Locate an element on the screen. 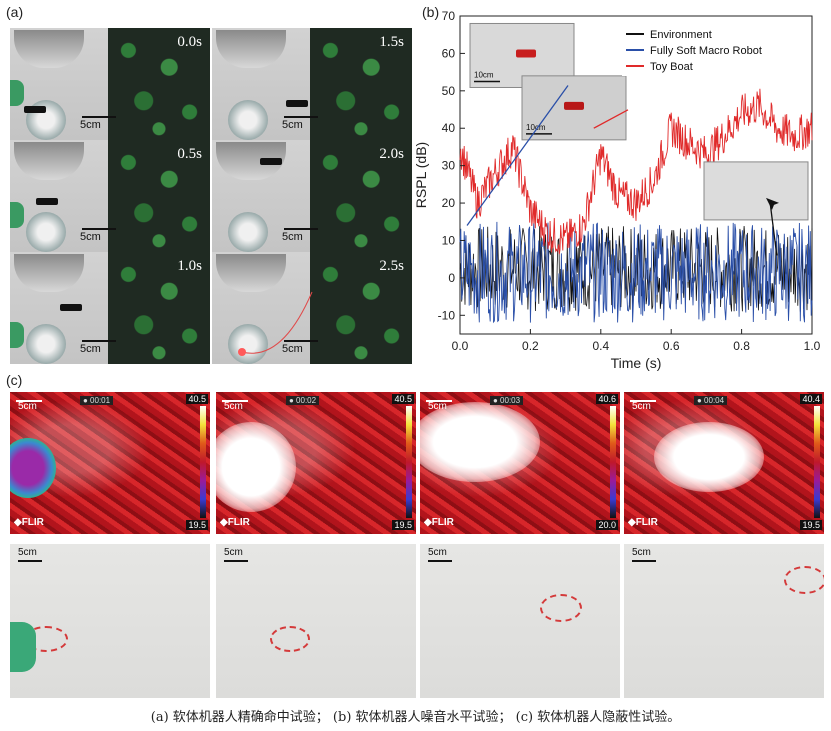 Image resolution: width=831 pixels, height=731 pixels. recording-timestamp: ● 00:03 is located at coordinates (507, 400).